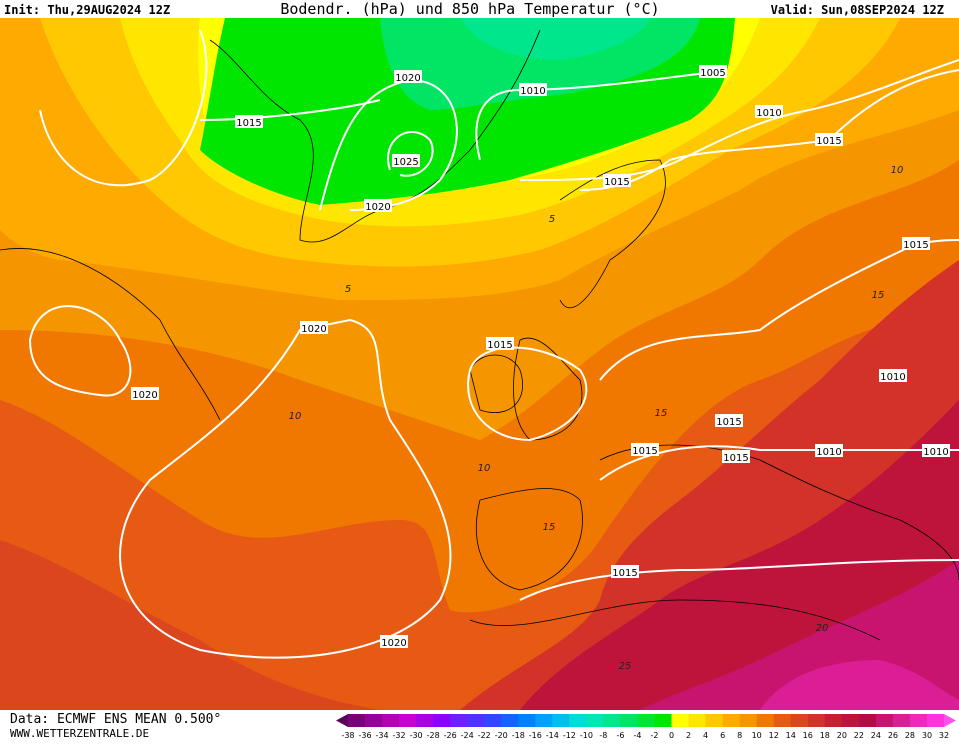  I want to click on colorbar-arrow, so click(950, 720).